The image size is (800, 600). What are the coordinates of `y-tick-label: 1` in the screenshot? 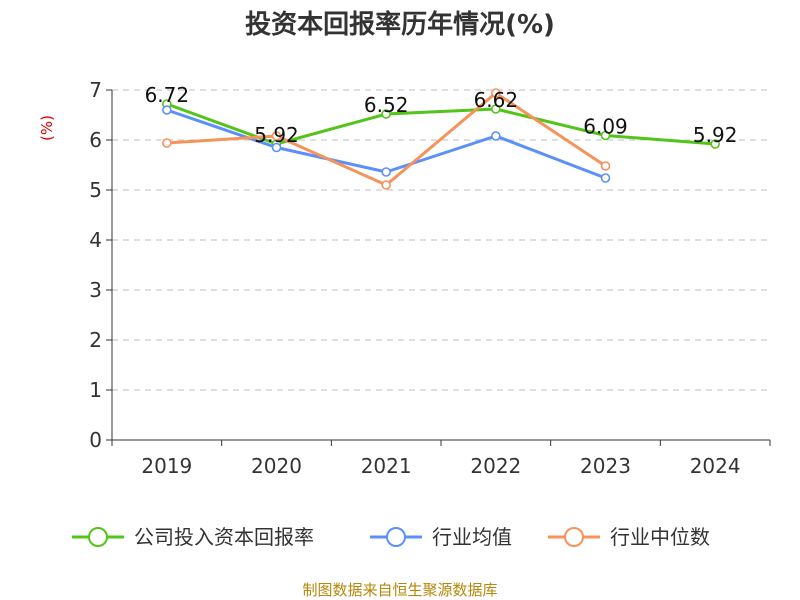 It's located at (95, 390).